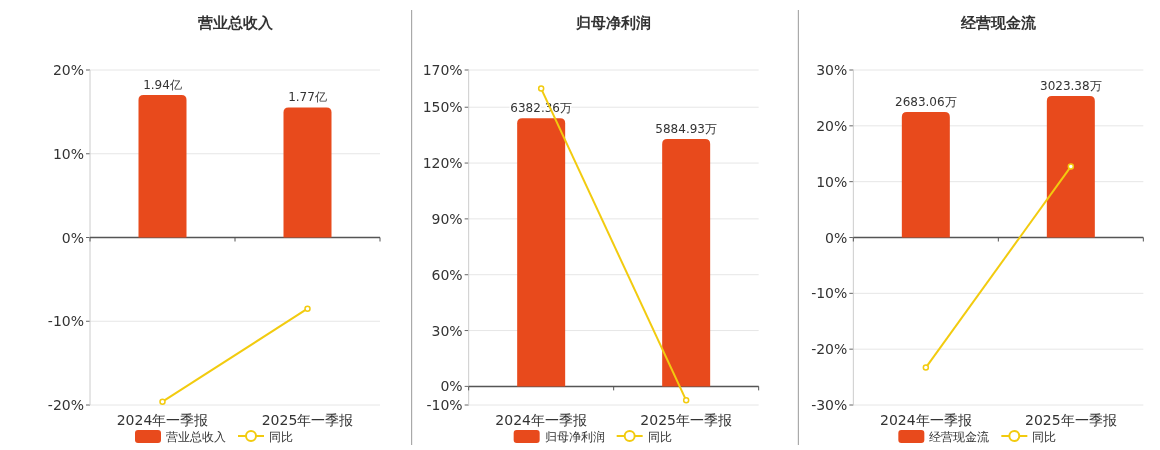  What do you see at coordinates (613, 23) in the screenshot?
I see `chart-title: 归母净利润` at bounding box center [613, 23].